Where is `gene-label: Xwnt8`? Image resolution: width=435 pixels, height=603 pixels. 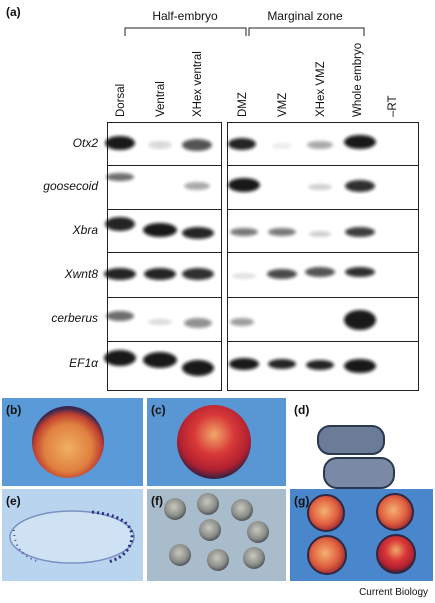
gene-label: Xwnt8 is located at coordinates (81, 274).